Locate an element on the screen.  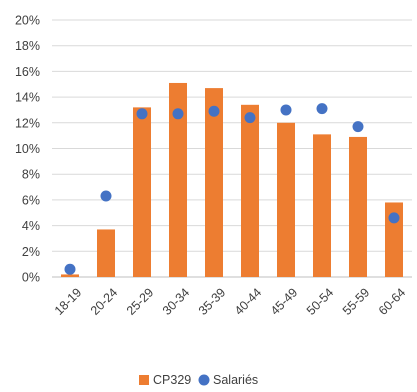
y-tick-label: 12% is located at coordinates (27, 123).